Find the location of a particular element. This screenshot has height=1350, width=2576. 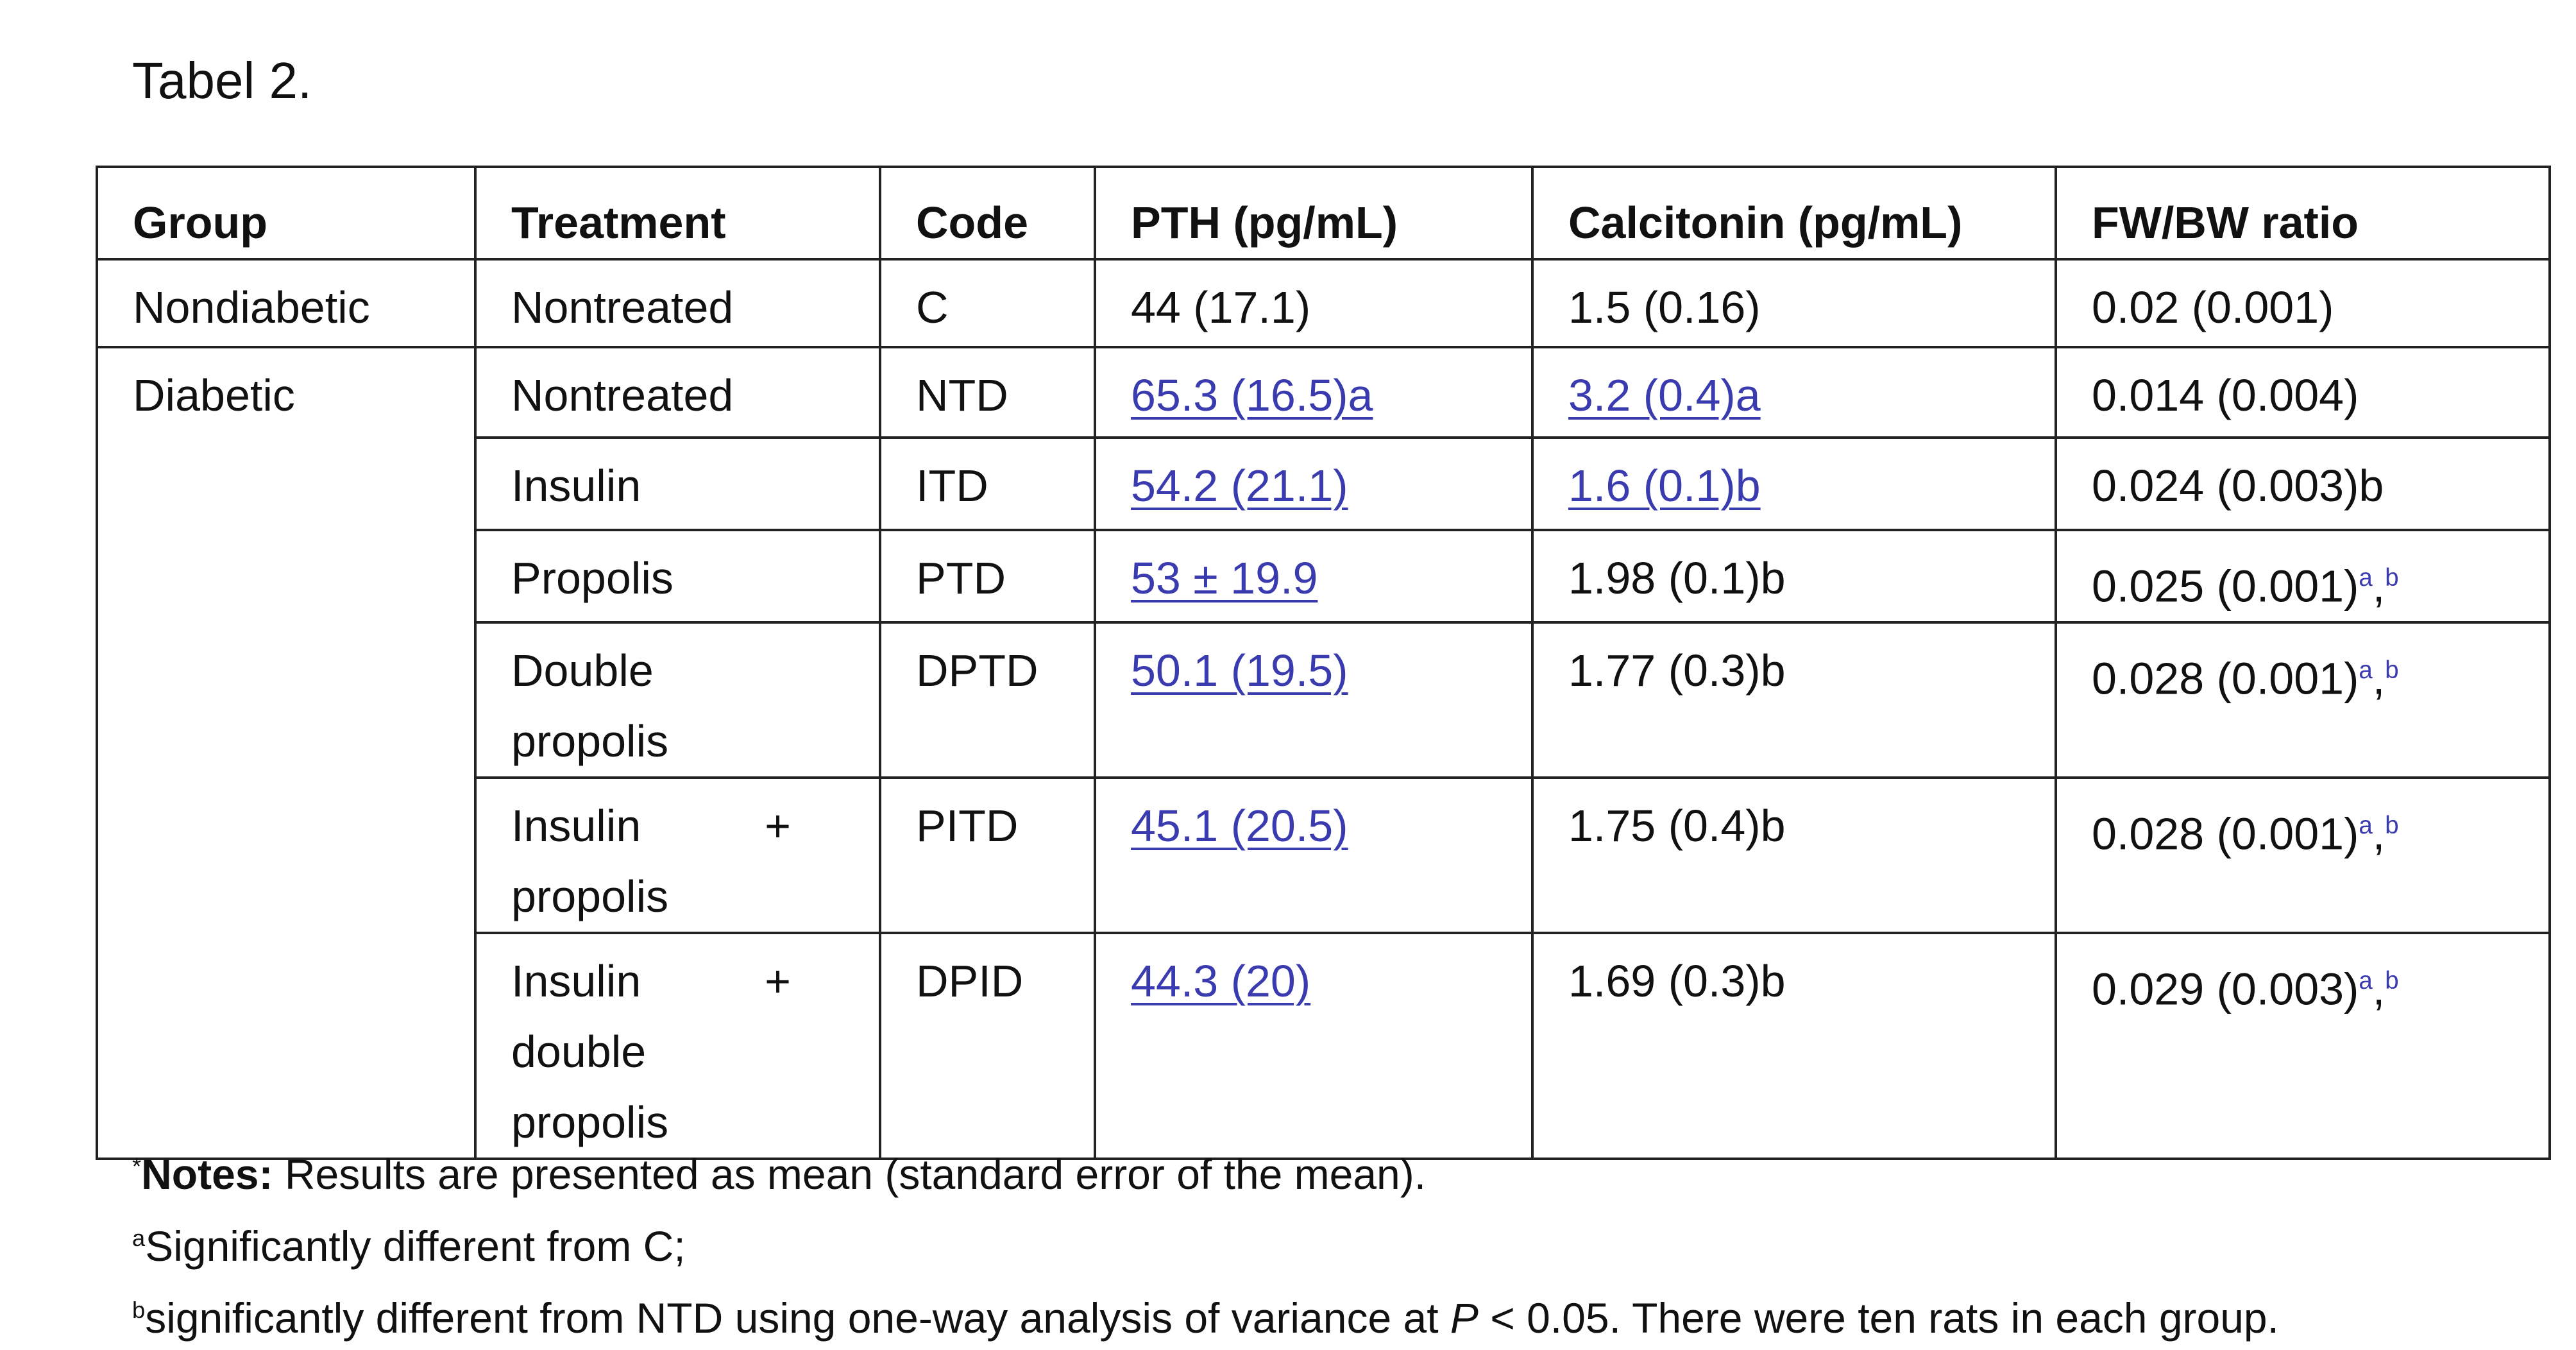

header-cell: PTH (pg/mL) is located at coordinates (1314, 213).